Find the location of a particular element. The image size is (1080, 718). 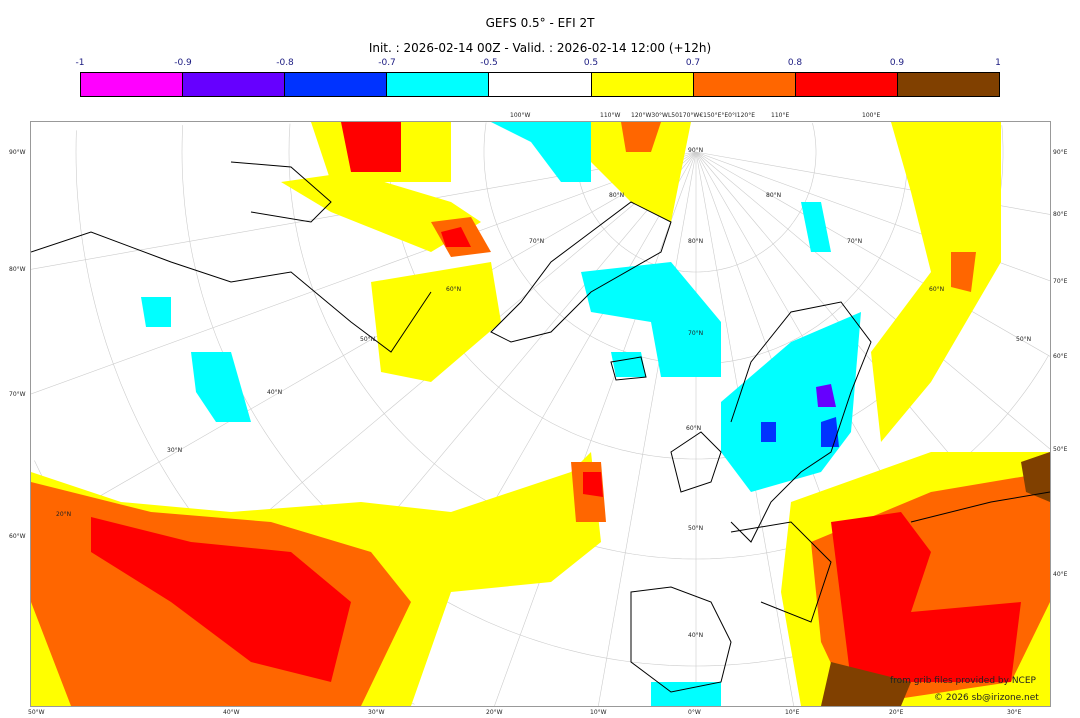

map-coordinate-label: 10°W is located at coordinates (598, 712).